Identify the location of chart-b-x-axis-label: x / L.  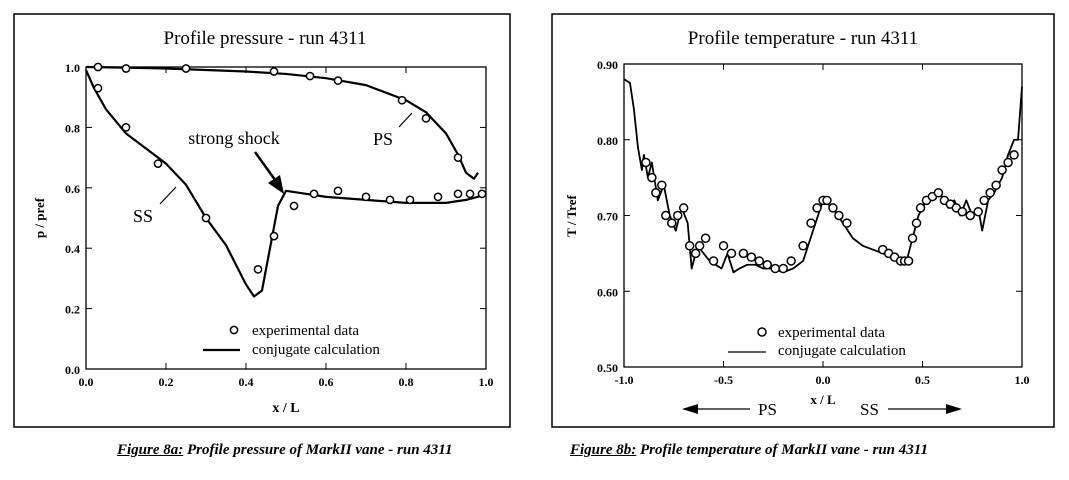
(823, 399).